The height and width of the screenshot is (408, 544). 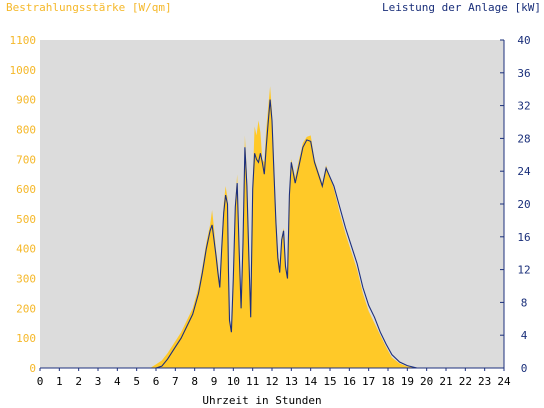 What do you see at coordinates (329, 381) in the screenshot?
I see `x-tick-label: 15` at bounding box center [329, 381].